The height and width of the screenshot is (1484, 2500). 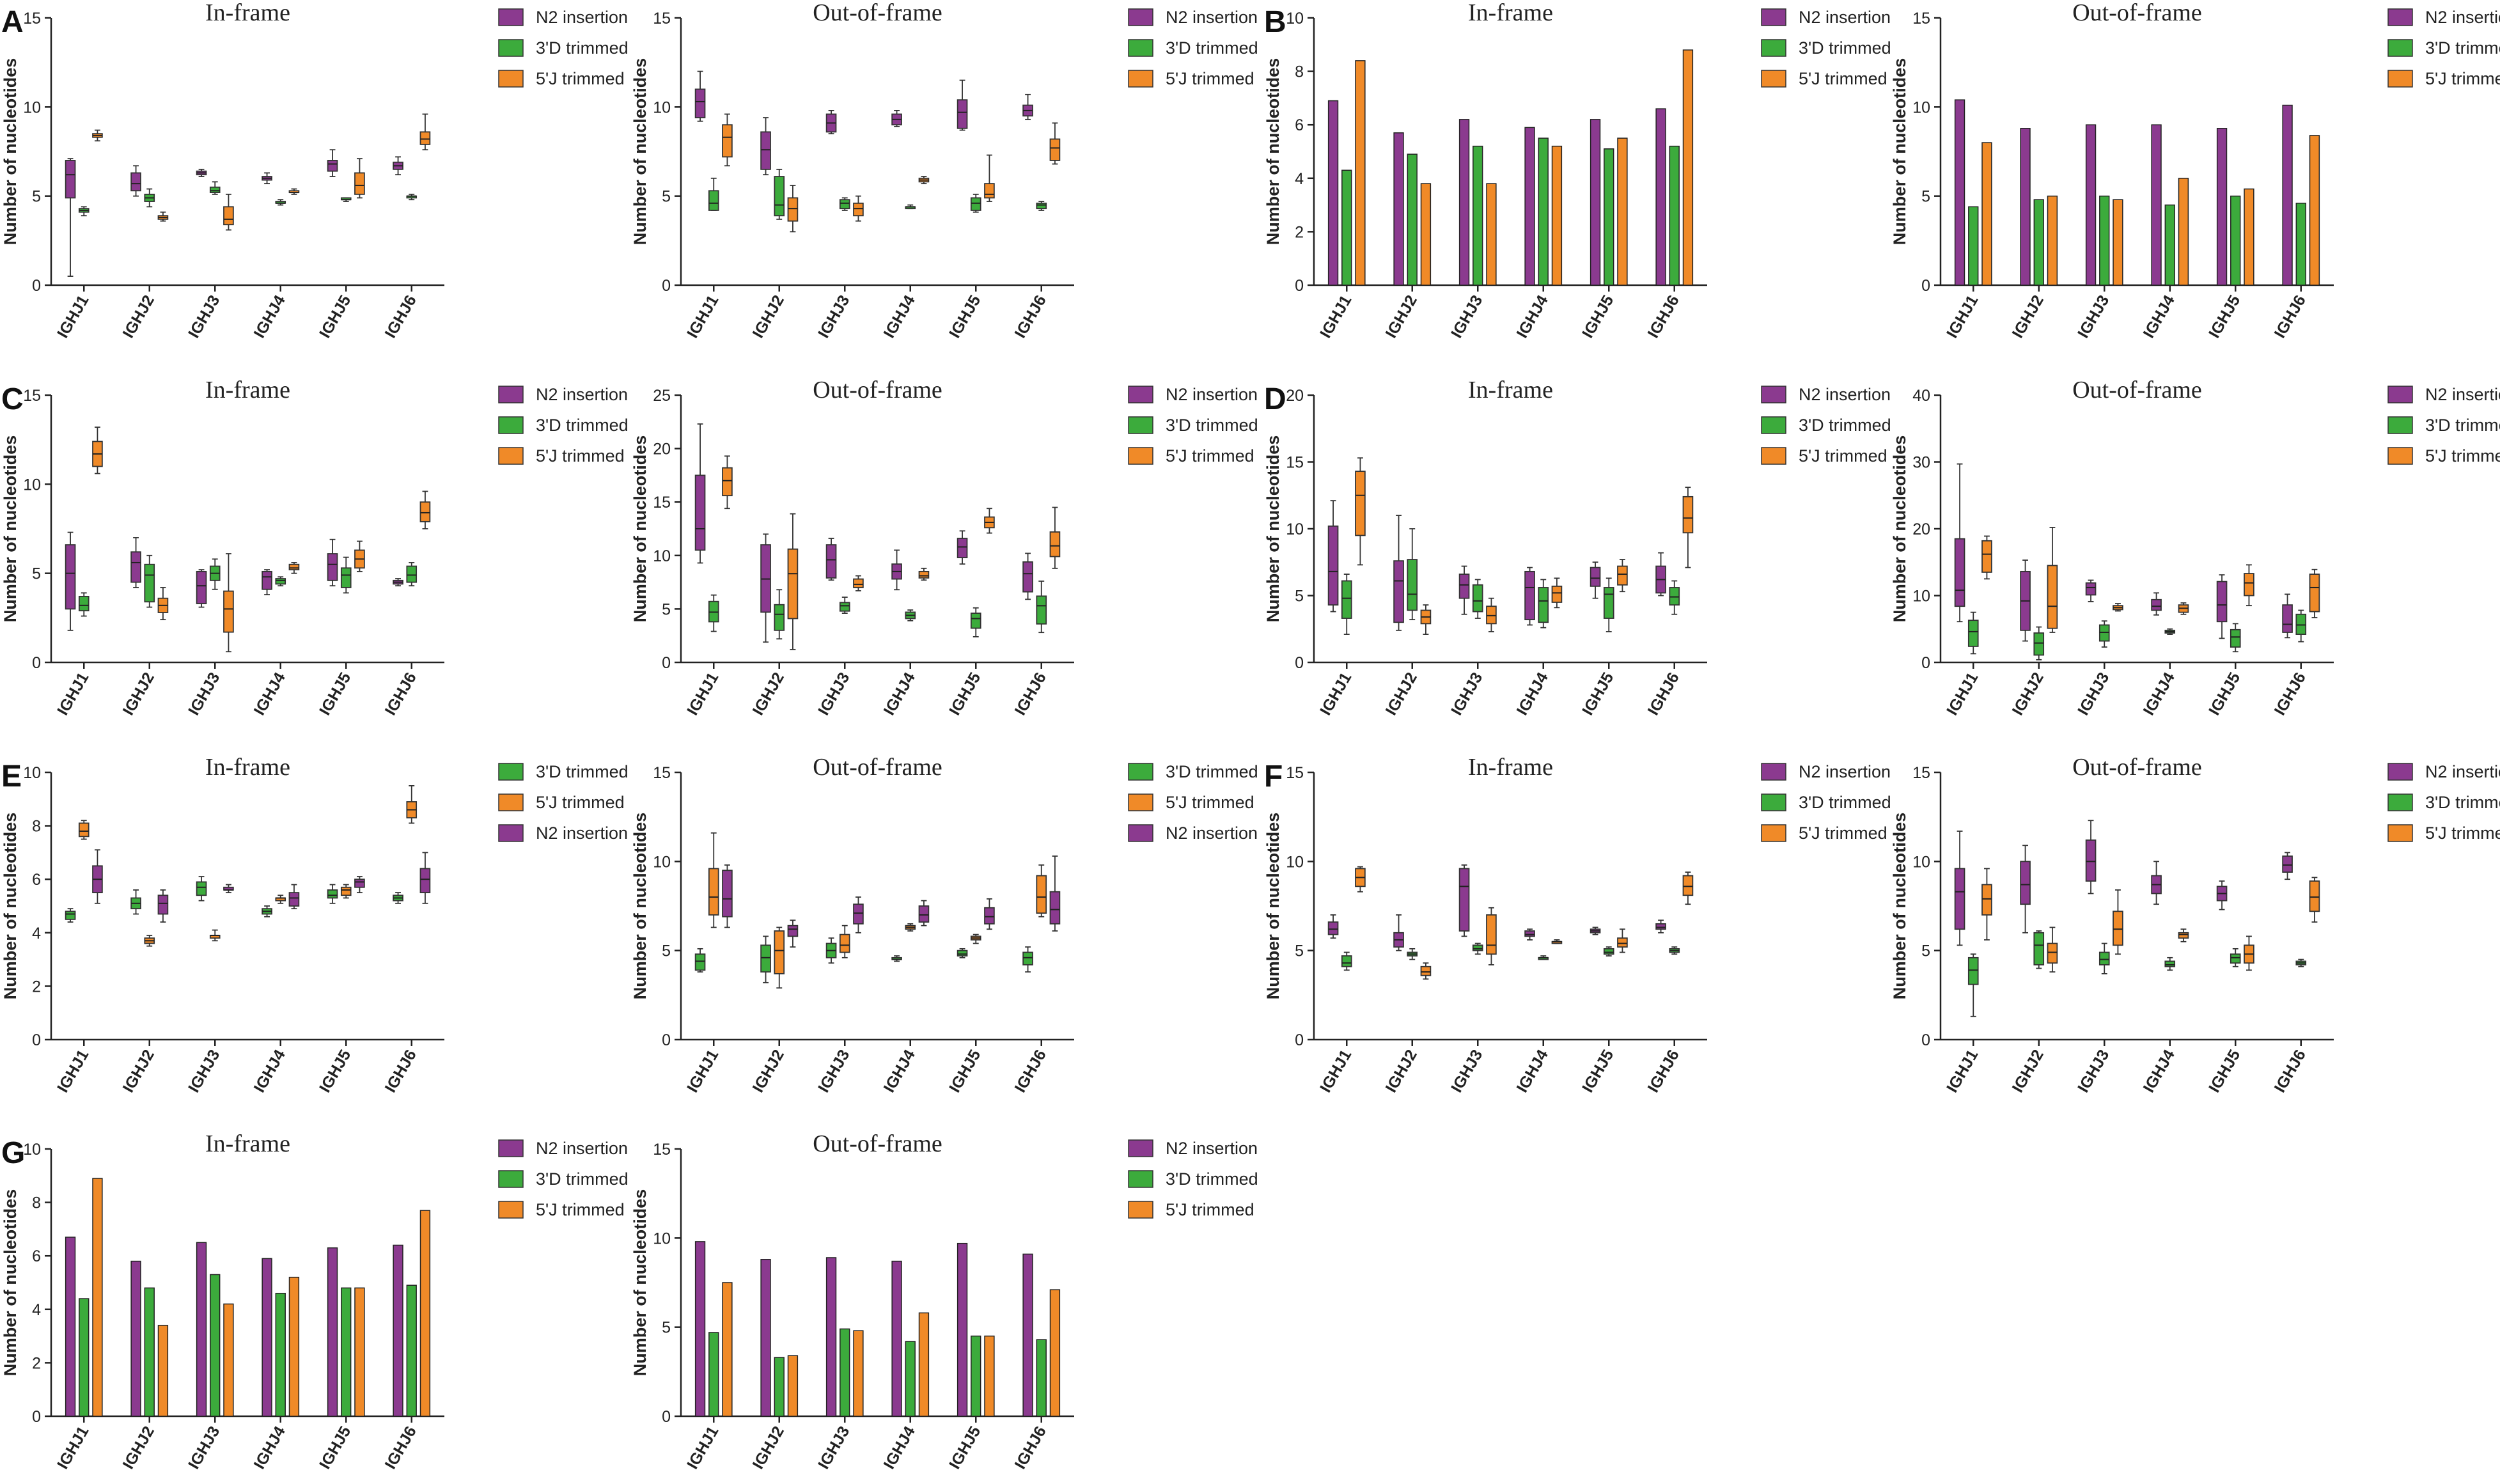 I want to click on y-tick-label: 10, so click(x=1295, y=18).